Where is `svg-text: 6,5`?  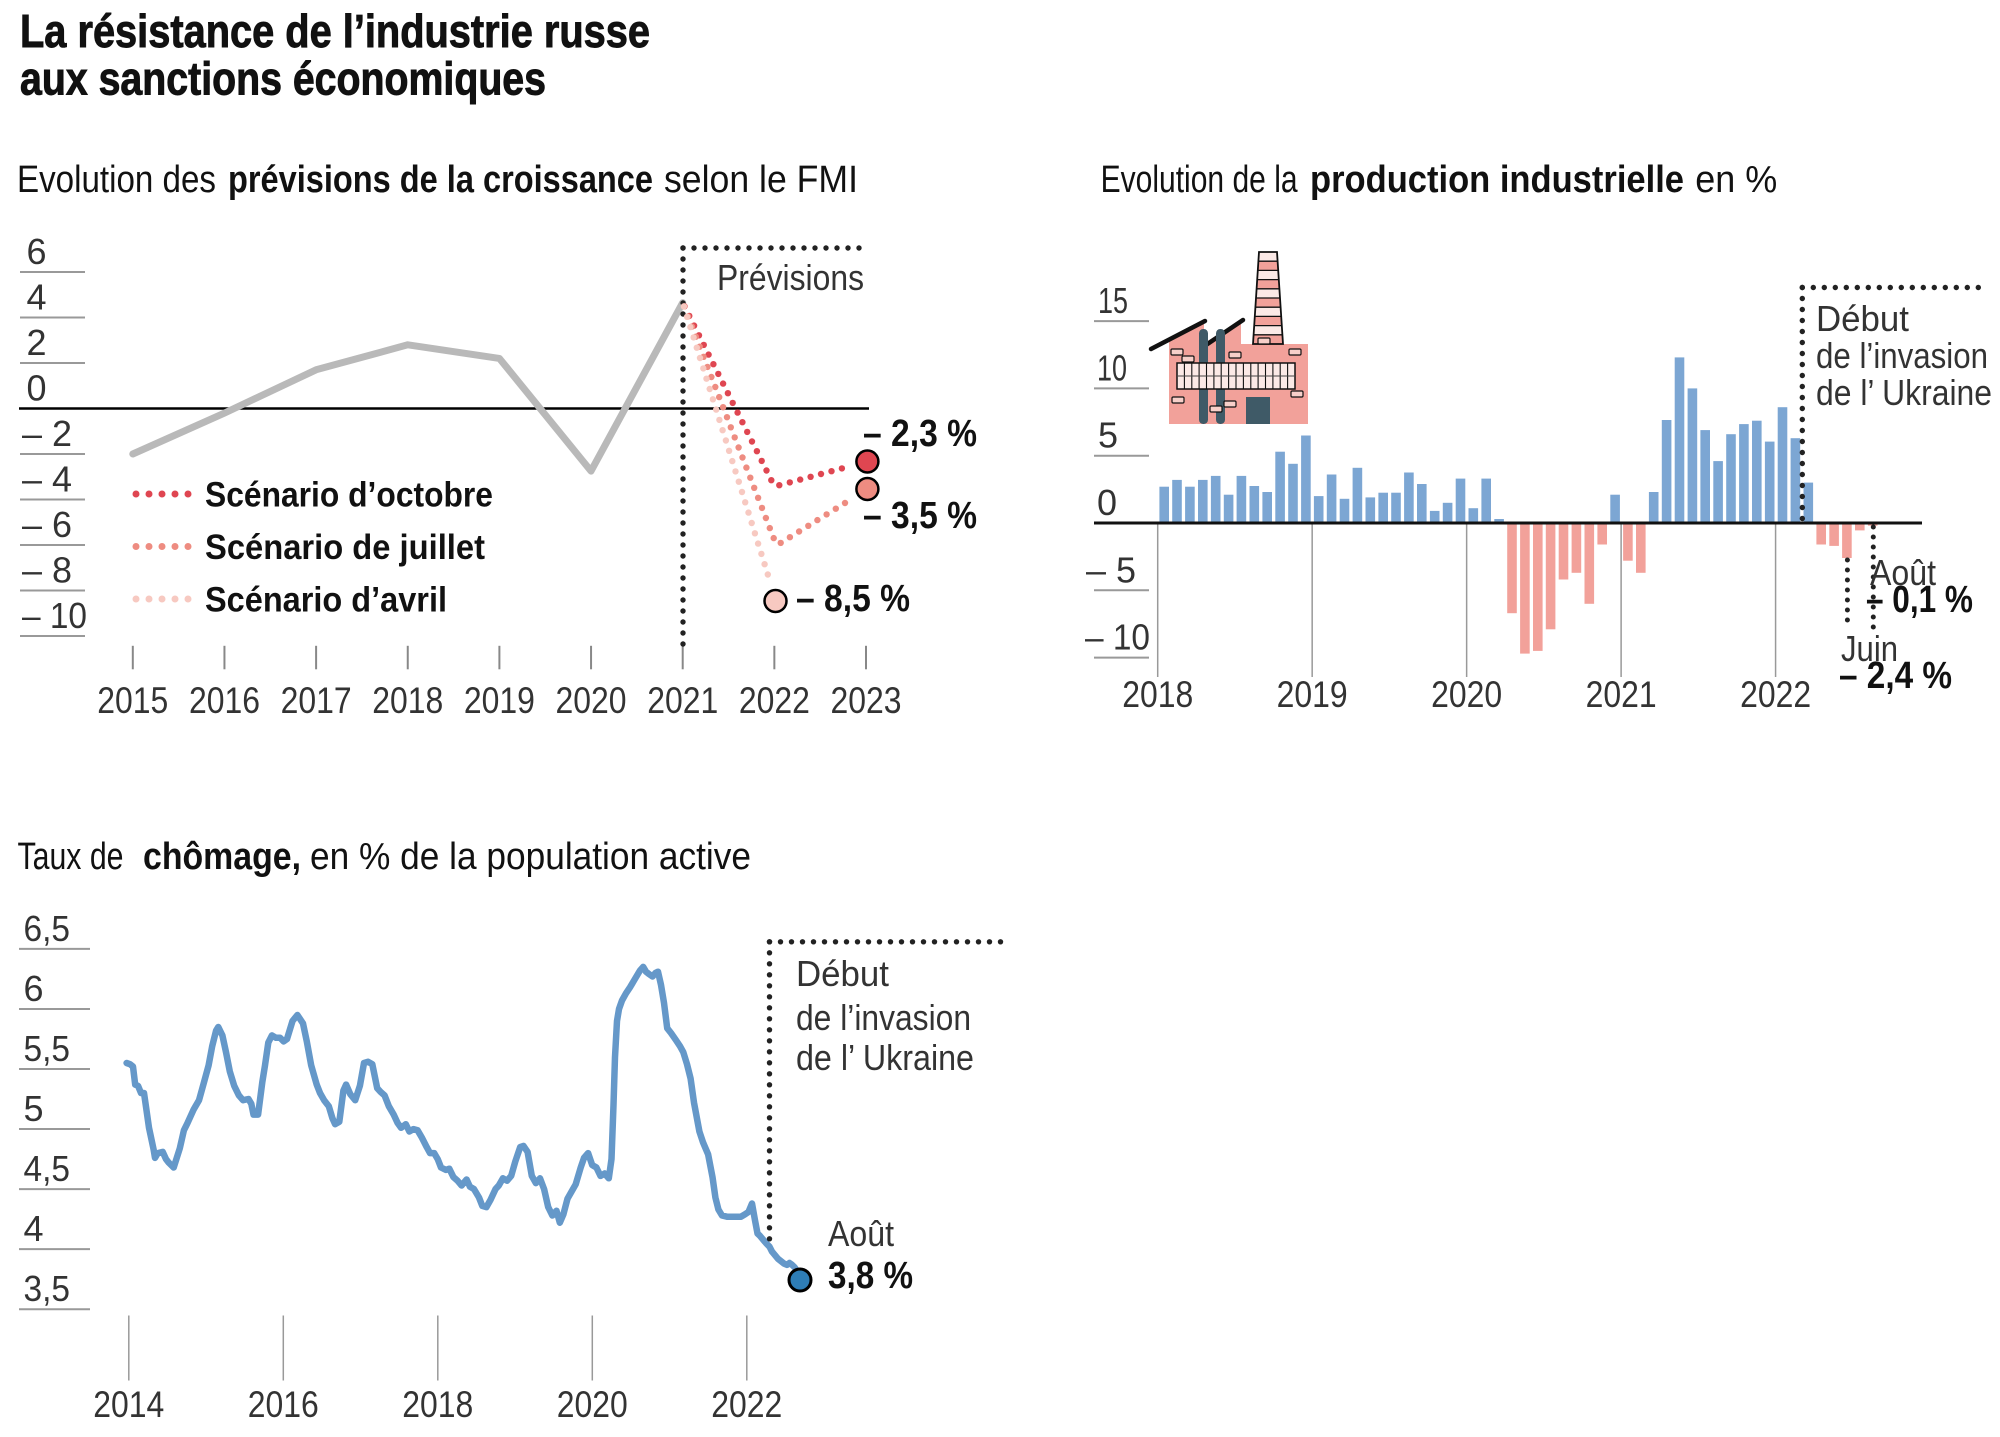 svg-text: 6,5 is located at coordinates (47, 928).